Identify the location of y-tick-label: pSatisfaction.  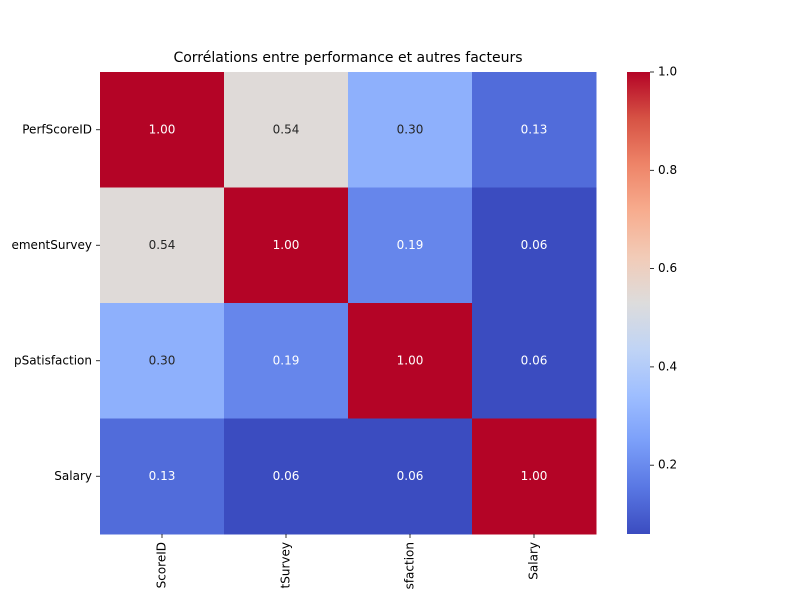
(53, 360).